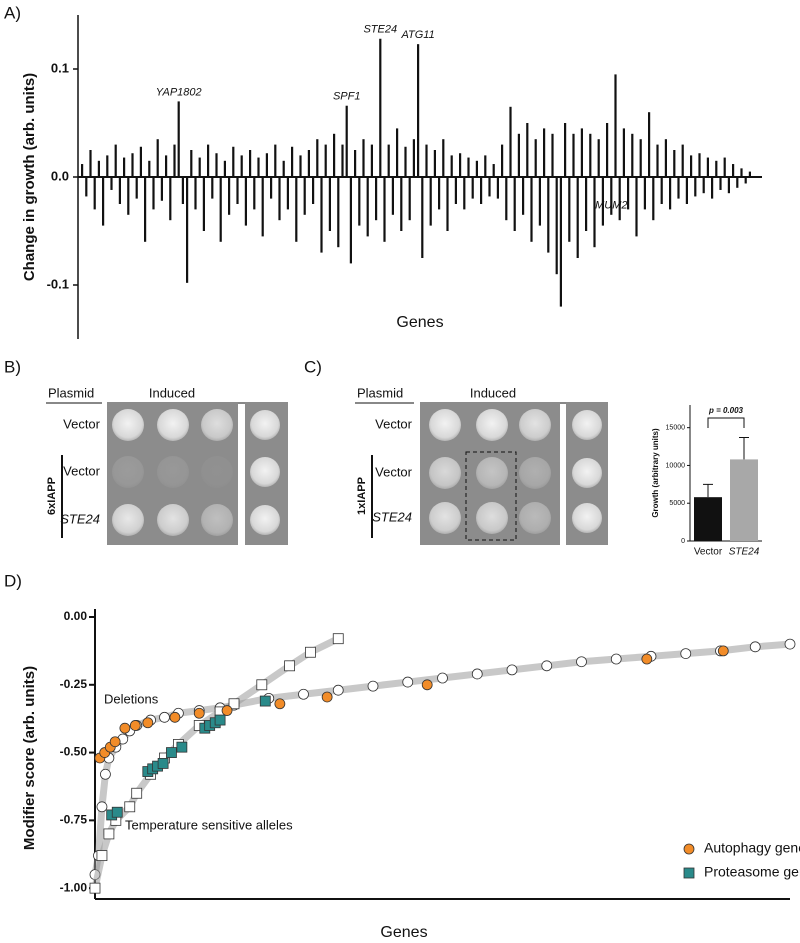 The image size is (800, 943). Describe the element at coordinates (58, 283) in the screenshot. I see `y-tick-label: -0.1` at that location.